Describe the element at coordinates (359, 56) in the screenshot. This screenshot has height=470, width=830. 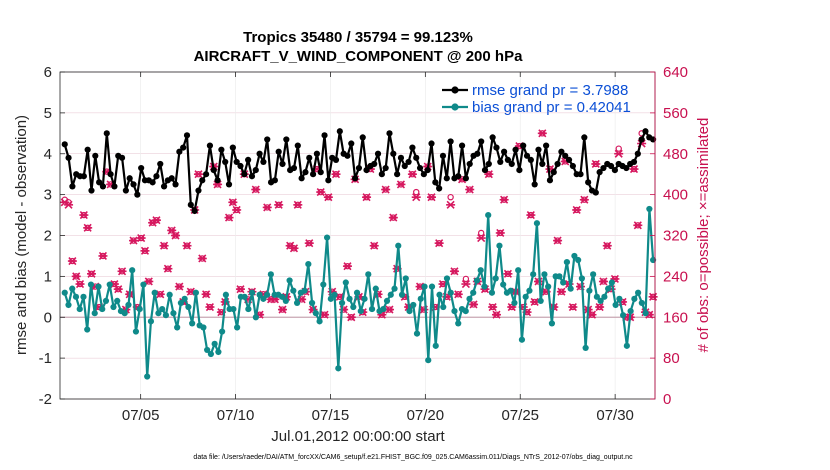
I see `chart-subtitle: AIRCRAFT_V_WIND_COMPONENT @ 200 hPa` at that location.